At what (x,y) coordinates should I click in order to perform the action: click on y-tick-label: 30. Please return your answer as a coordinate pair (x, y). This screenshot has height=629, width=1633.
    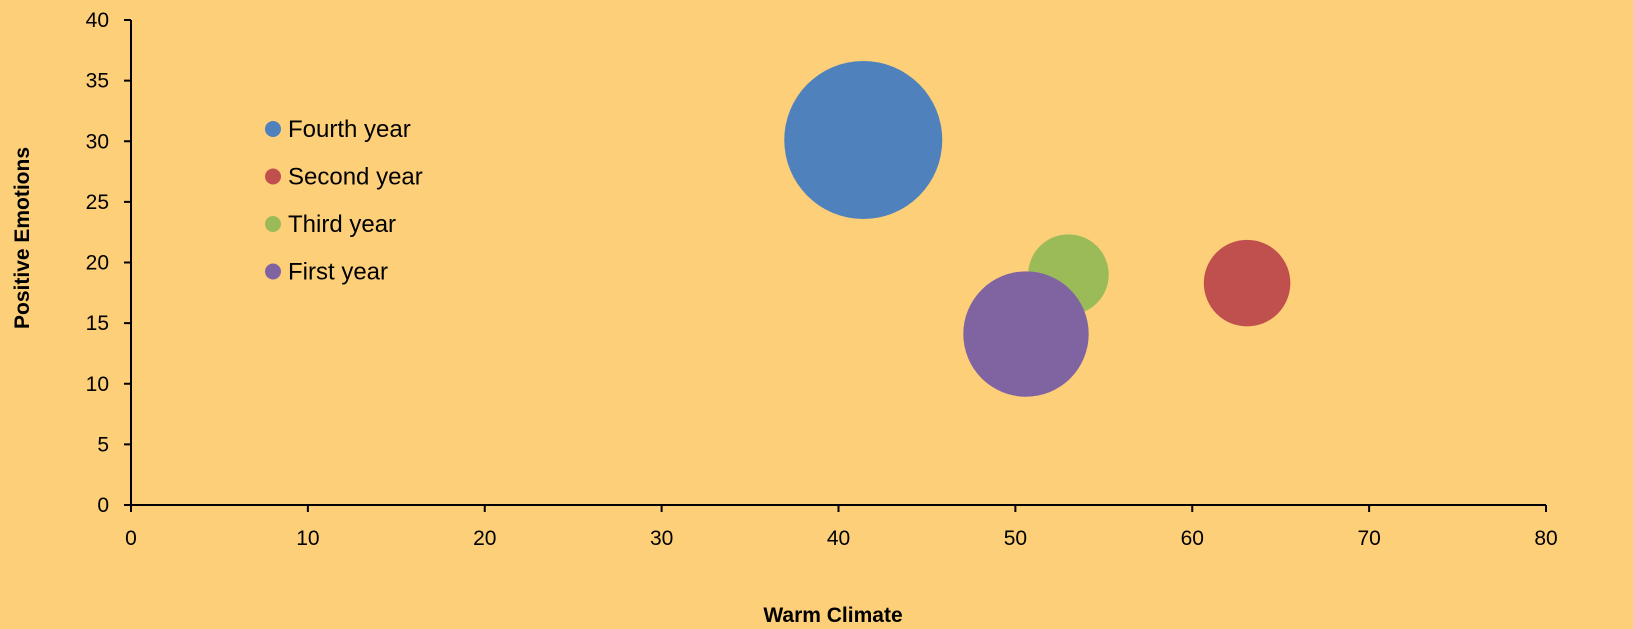
    Looking at the image, I should click on (97, 141).